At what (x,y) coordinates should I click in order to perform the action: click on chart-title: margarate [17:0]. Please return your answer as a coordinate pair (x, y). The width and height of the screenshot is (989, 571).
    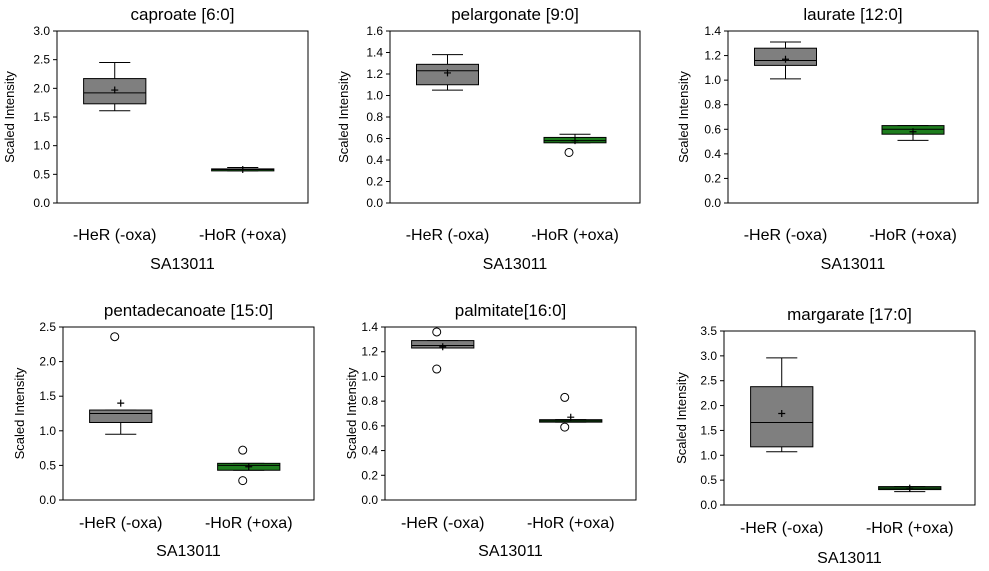
    Looking at the image, I should click on (849, 314).